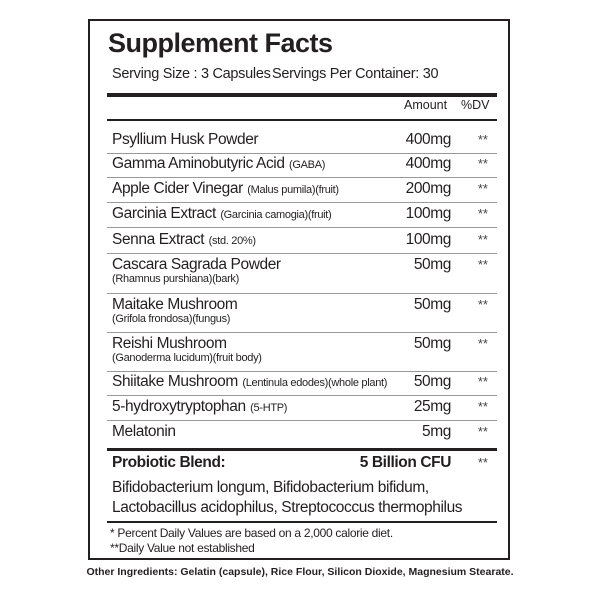 Image resolution: width=600 pixels, height=600 pixels. I want to click on servings-per-container: Servings Per Container: 30, so click(355, 74).